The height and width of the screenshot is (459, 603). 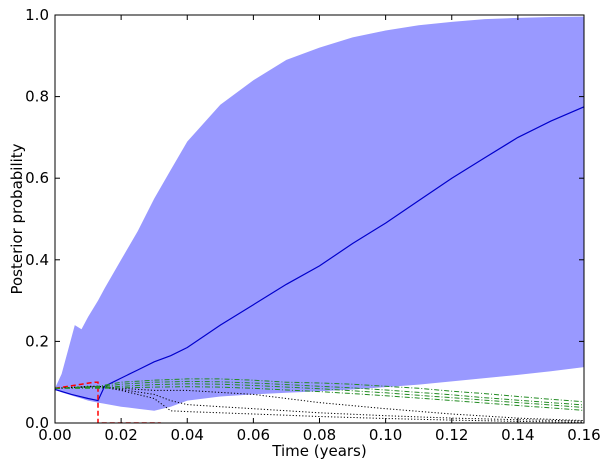 What do you see at coordinates (37, 97) in the screenshot?
I see `y-tick-label: 0.8` at bounding box center [37, 97].